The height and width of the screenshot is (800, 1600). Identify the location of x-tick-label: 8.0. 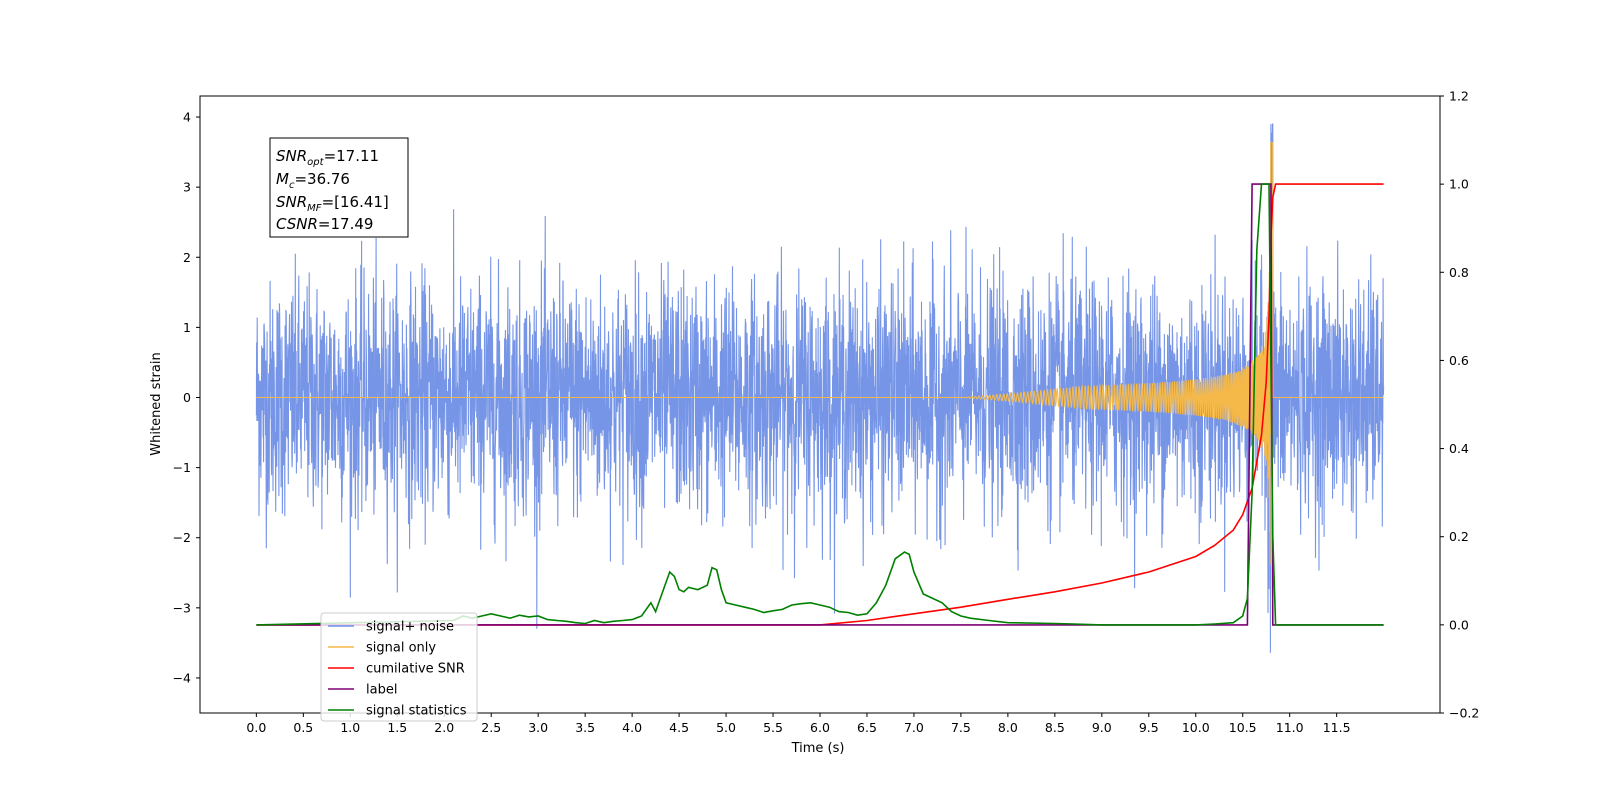
(1008, 727).